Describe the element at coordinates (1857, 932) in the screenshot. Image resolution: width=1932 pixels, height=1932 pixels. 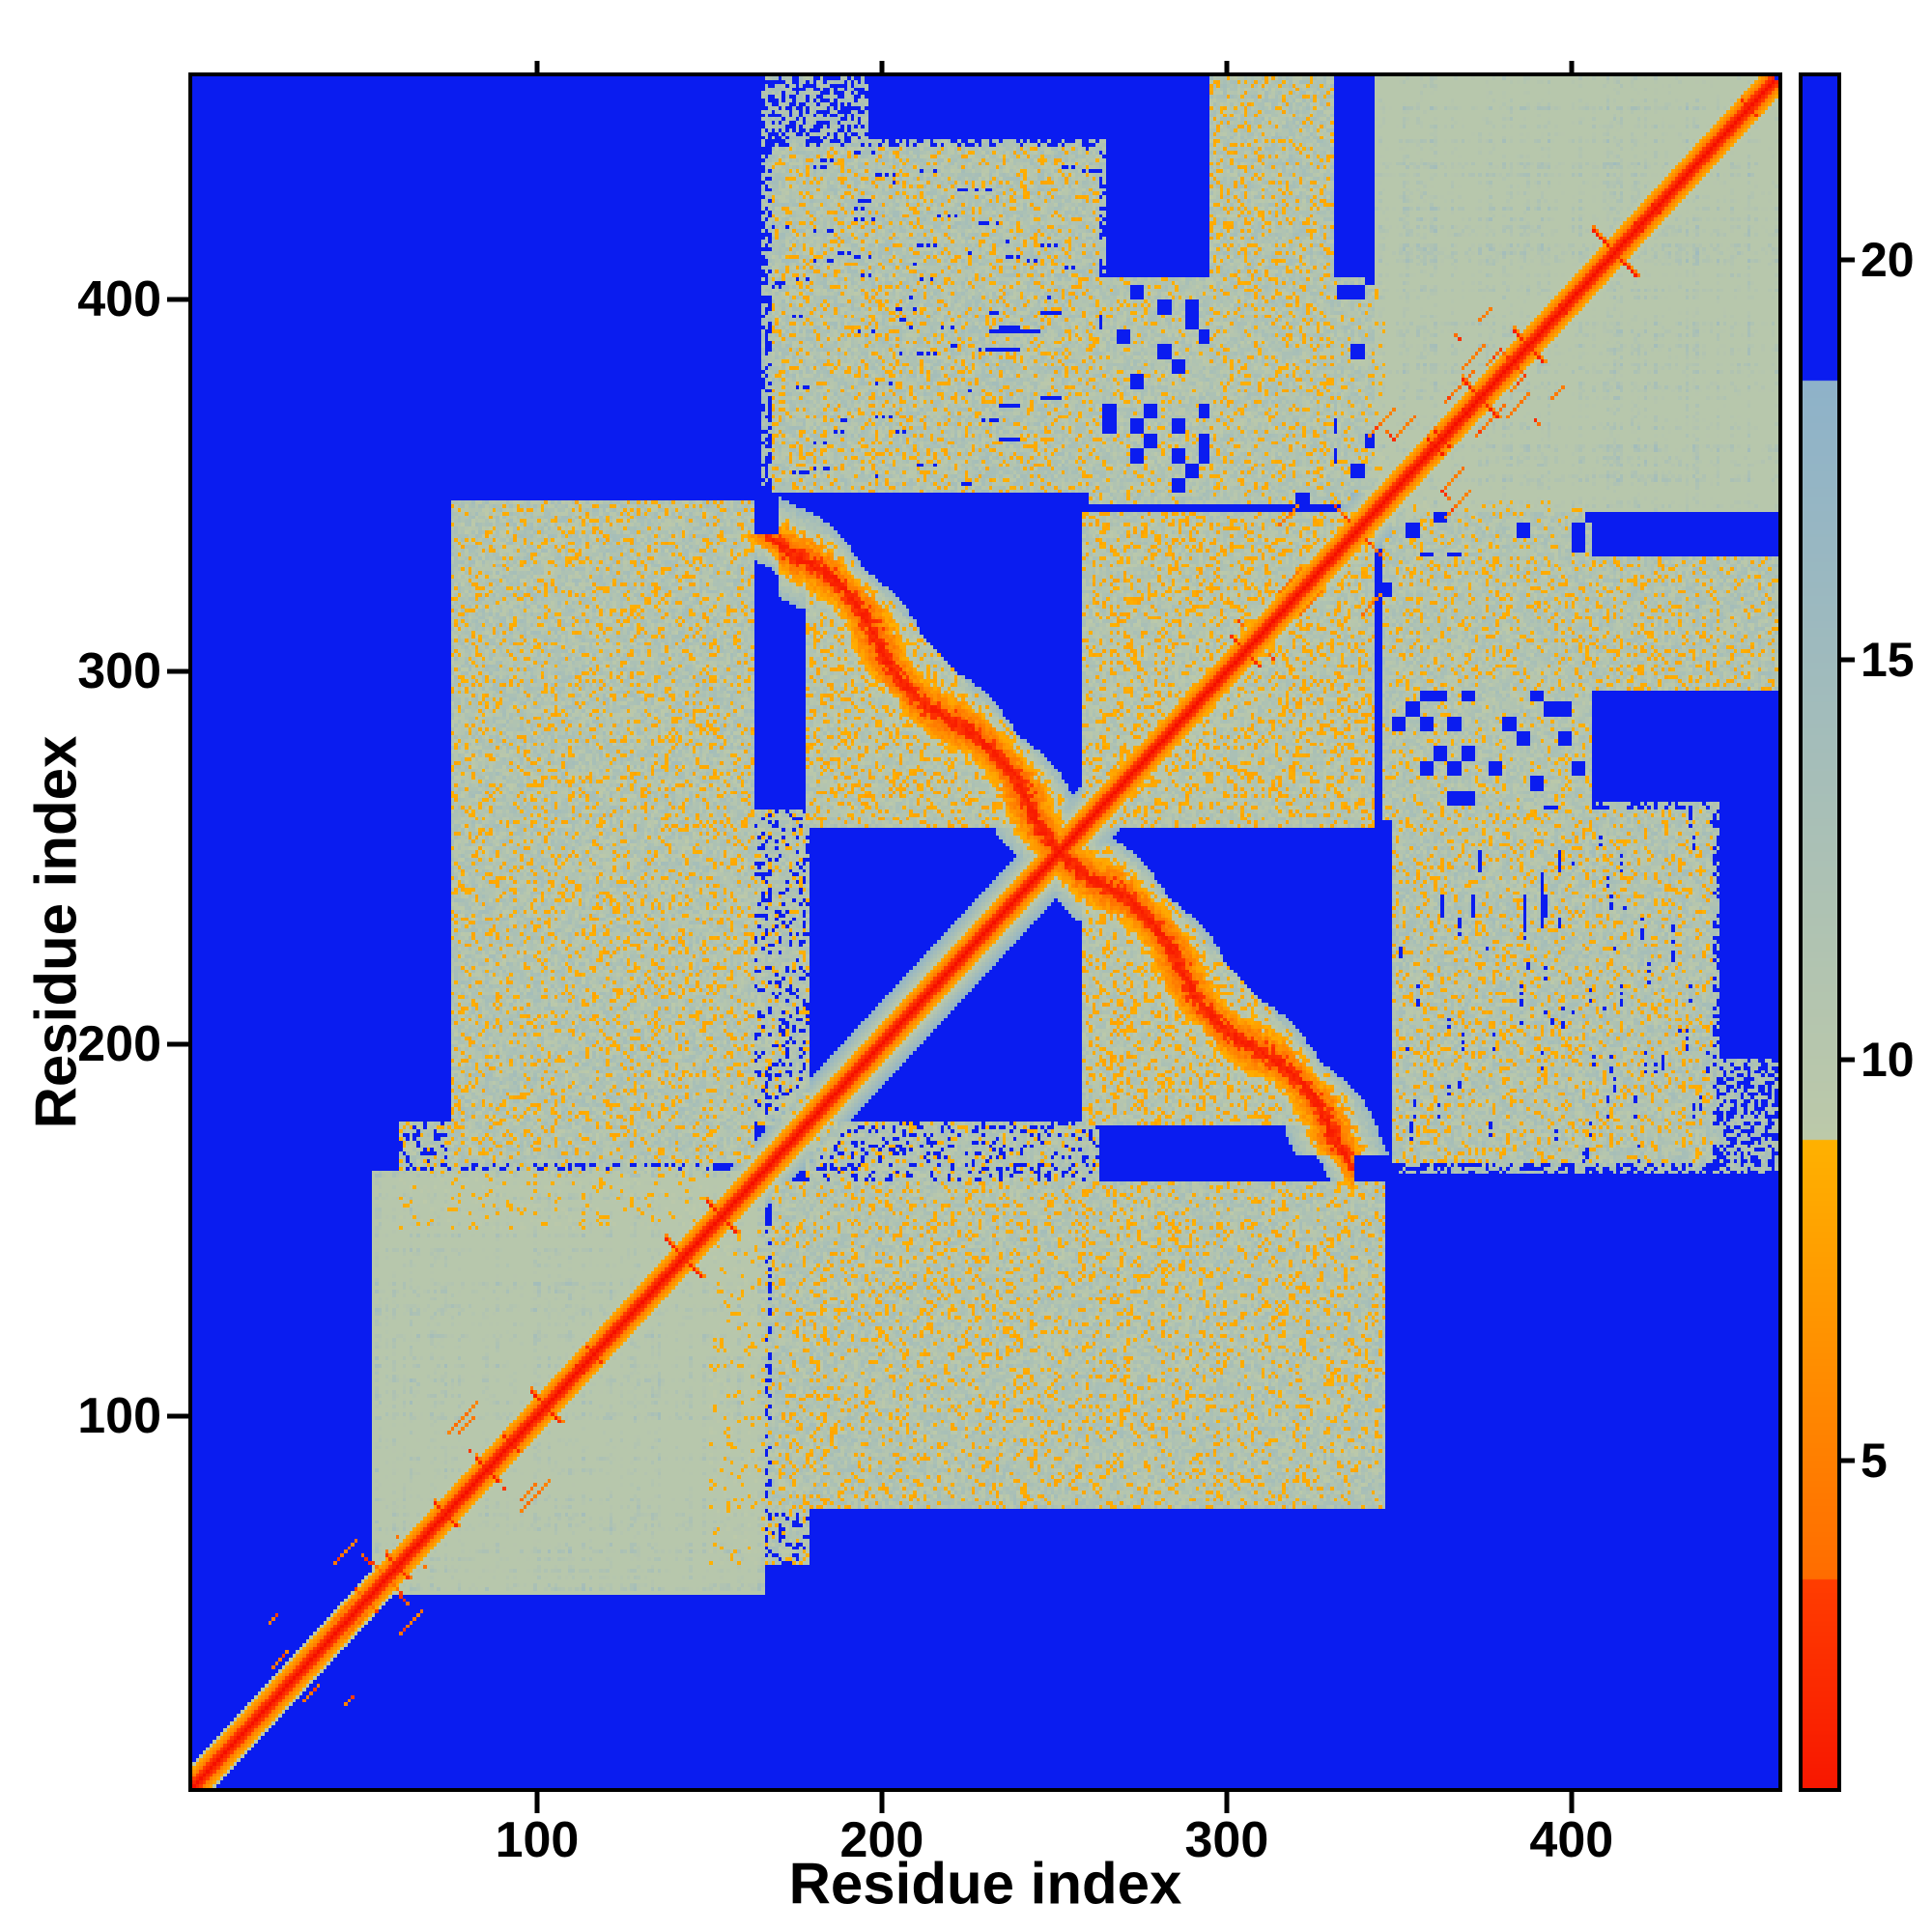
I see `colorbar: 5 10 15 20` at that location.